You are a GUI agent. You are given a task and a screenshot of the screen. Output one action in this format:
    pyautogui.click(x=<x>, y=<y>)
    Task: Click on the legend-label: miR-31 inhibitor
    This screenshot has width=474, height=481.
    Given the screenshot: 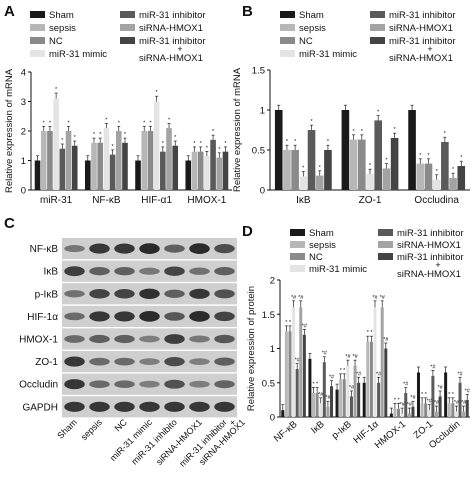 What is the action you would take?
    pyautogui.click(x=422, y=15)
    